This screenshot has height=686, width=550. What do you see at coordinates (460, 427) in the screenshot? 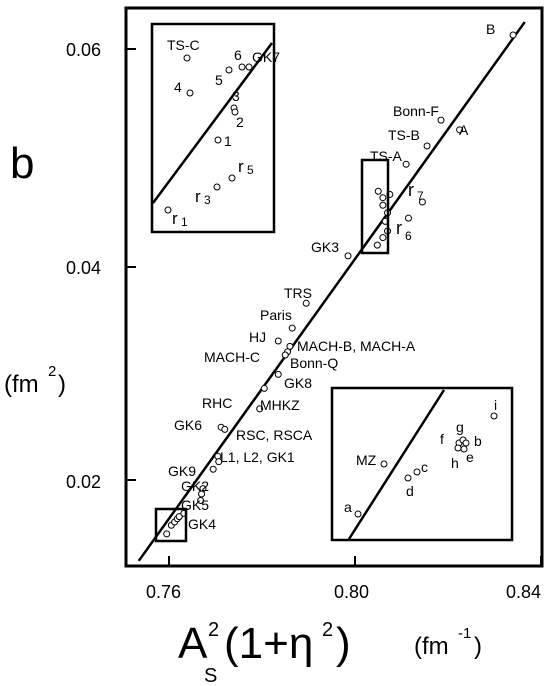
I see `inset-label: g` at bounding box center [460, 427].